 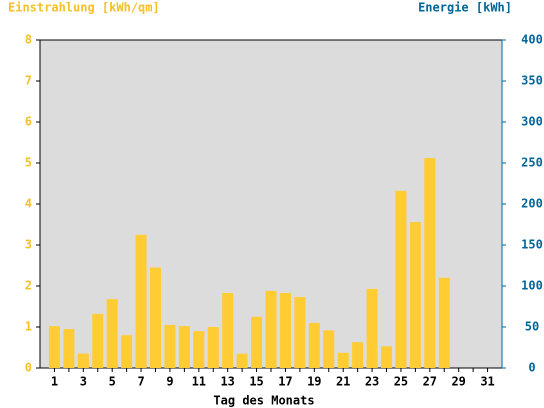 I want to click on y2-tick-label: 350, so click(x=532, y=81).